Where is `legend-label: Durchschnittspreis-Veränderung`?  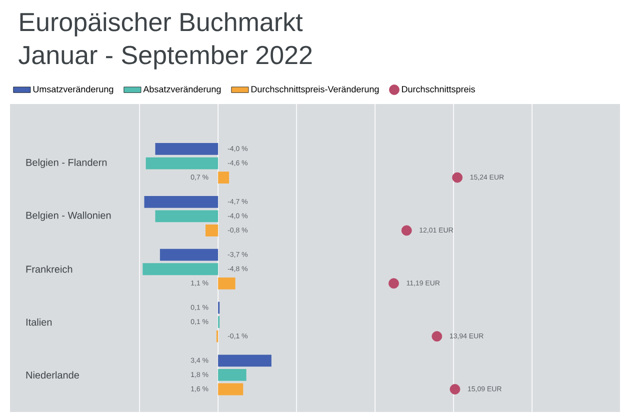 legend-label: Durchschnittspreis-Veränderung is located at coordinates (315, 90).